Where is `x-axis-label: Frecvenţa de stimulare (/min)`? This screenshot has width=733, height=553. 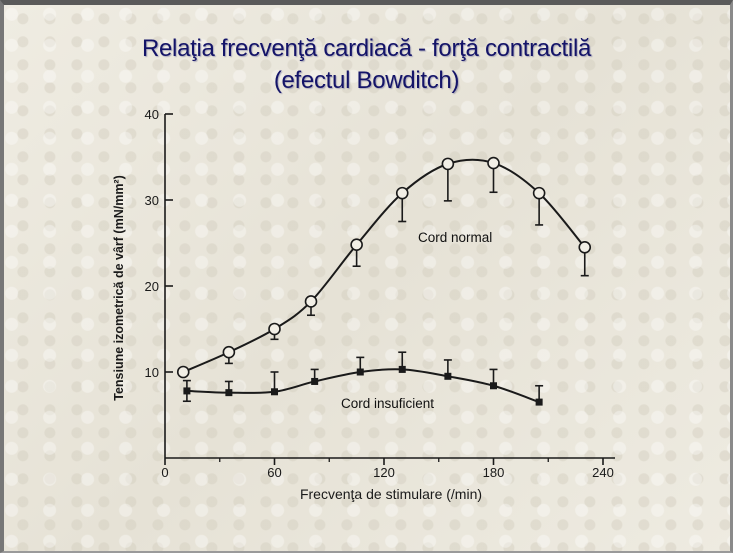 x-axis-label: Frecvenţa de stimulare (/min) is located at coordinates (391, 494).